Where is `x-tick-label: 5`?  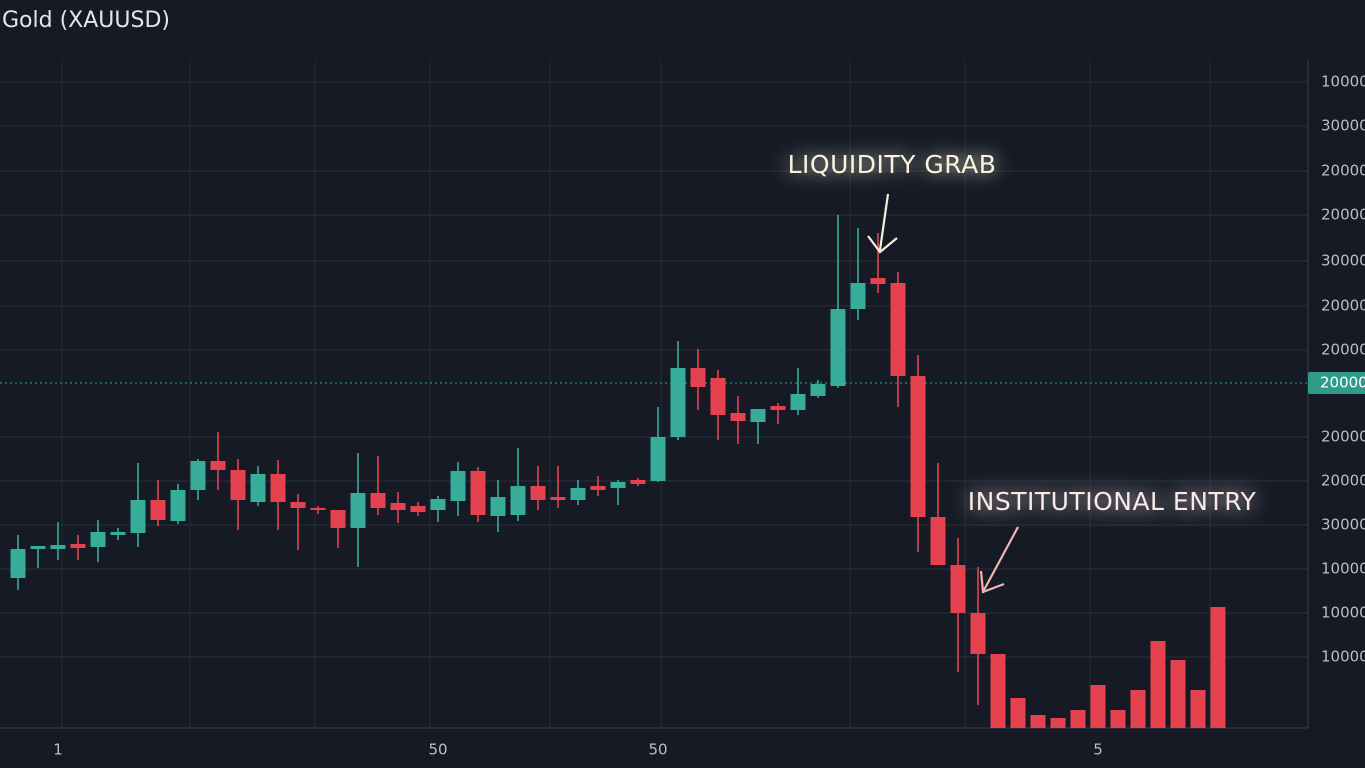 x-tick-label: 5 is located at coordinates (1098, 750).